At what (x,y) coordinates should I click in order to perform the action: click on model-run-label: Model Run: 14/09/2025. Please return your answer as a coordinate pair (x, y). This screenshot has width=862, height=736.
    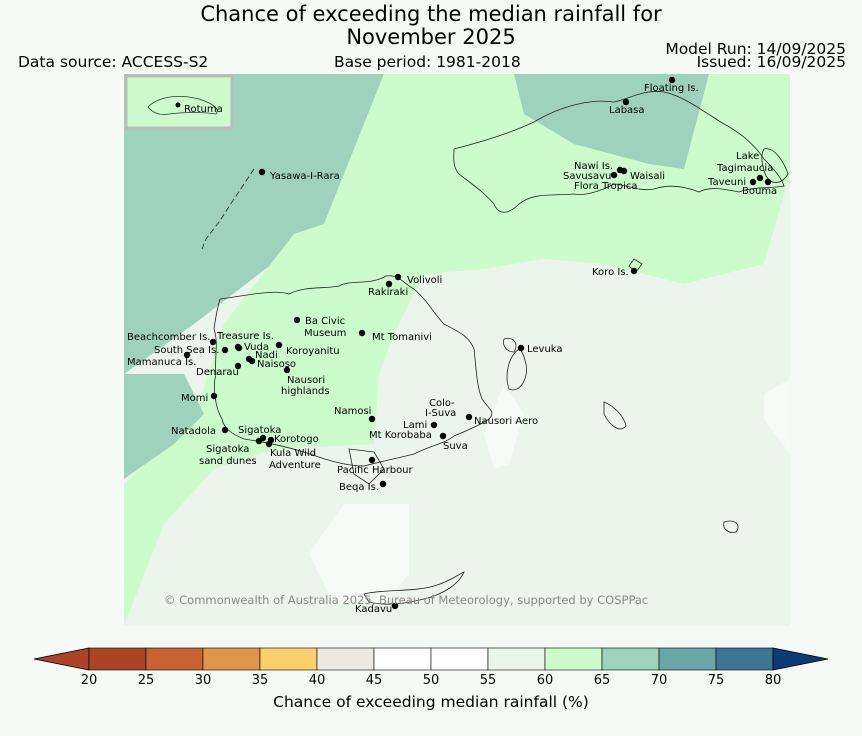
    Looking at the image, I should click on (755, 49).